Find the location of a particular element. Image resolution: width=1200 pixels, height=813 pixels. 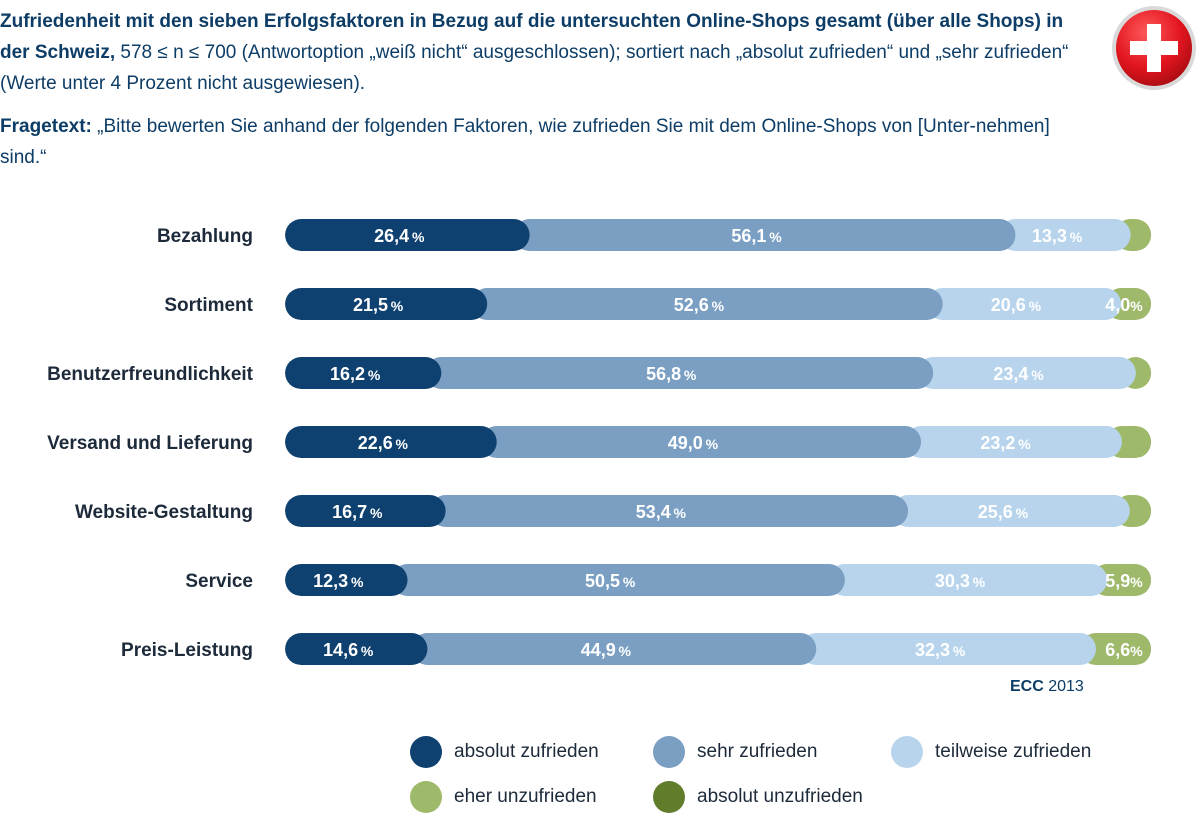

legend-item: eher unzufrieden is located at coordinates (503, 797).